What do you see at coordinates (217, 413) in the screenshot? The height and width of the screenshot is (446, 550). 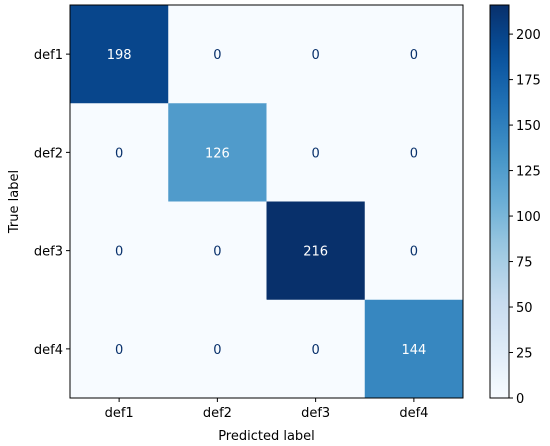 I see `x-tick-label: def2` at bounding box center [217, 413].